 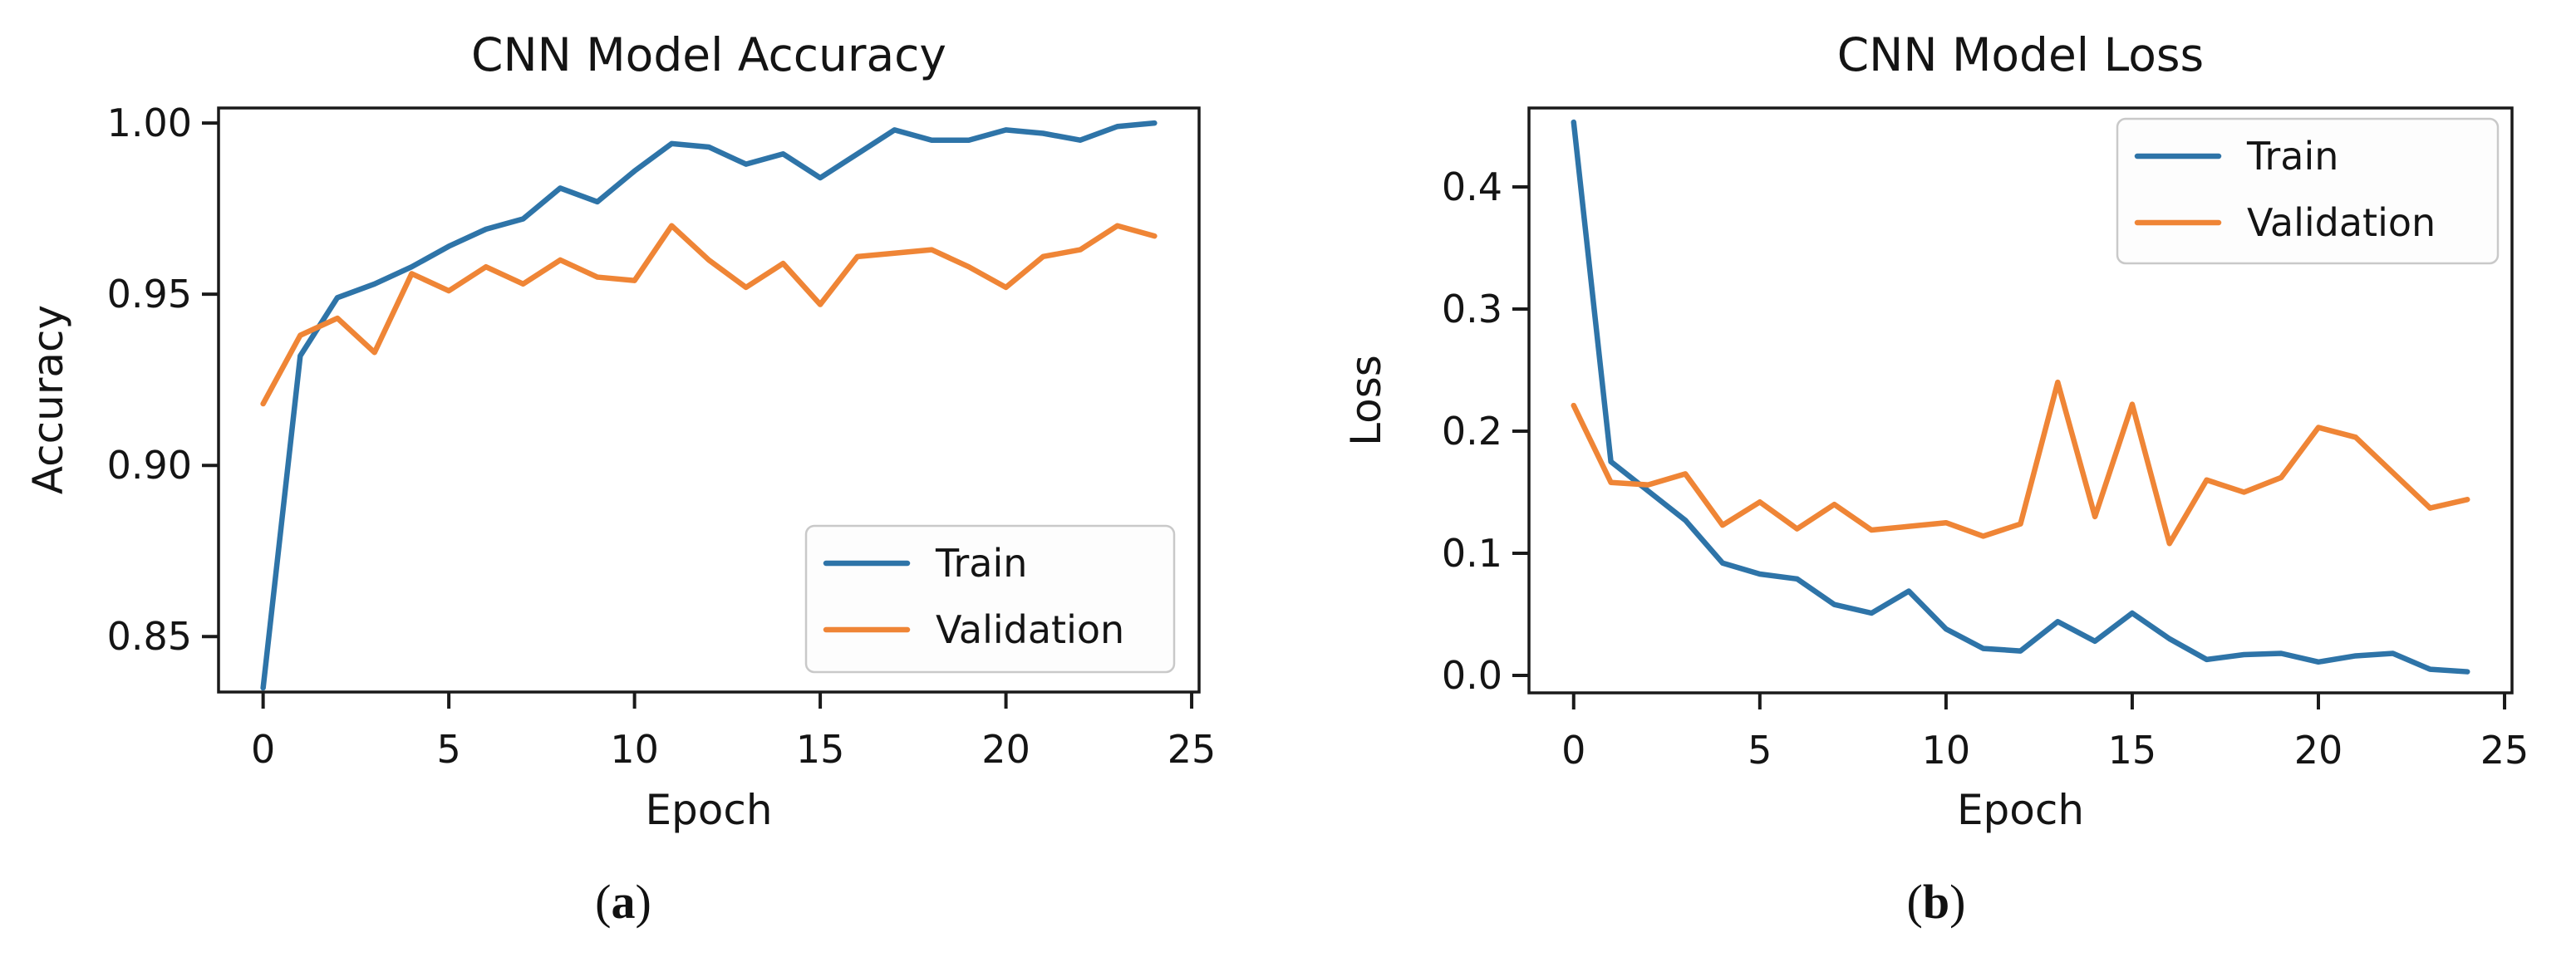 I want to click on caption-letter: b, so click(x=1936, y=902).